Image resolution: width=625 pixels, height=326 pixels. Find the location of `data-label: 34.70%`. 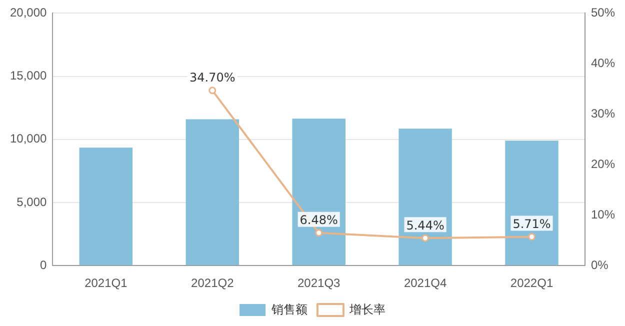

data-label: 34.70% is located at coordinates (213, 77).